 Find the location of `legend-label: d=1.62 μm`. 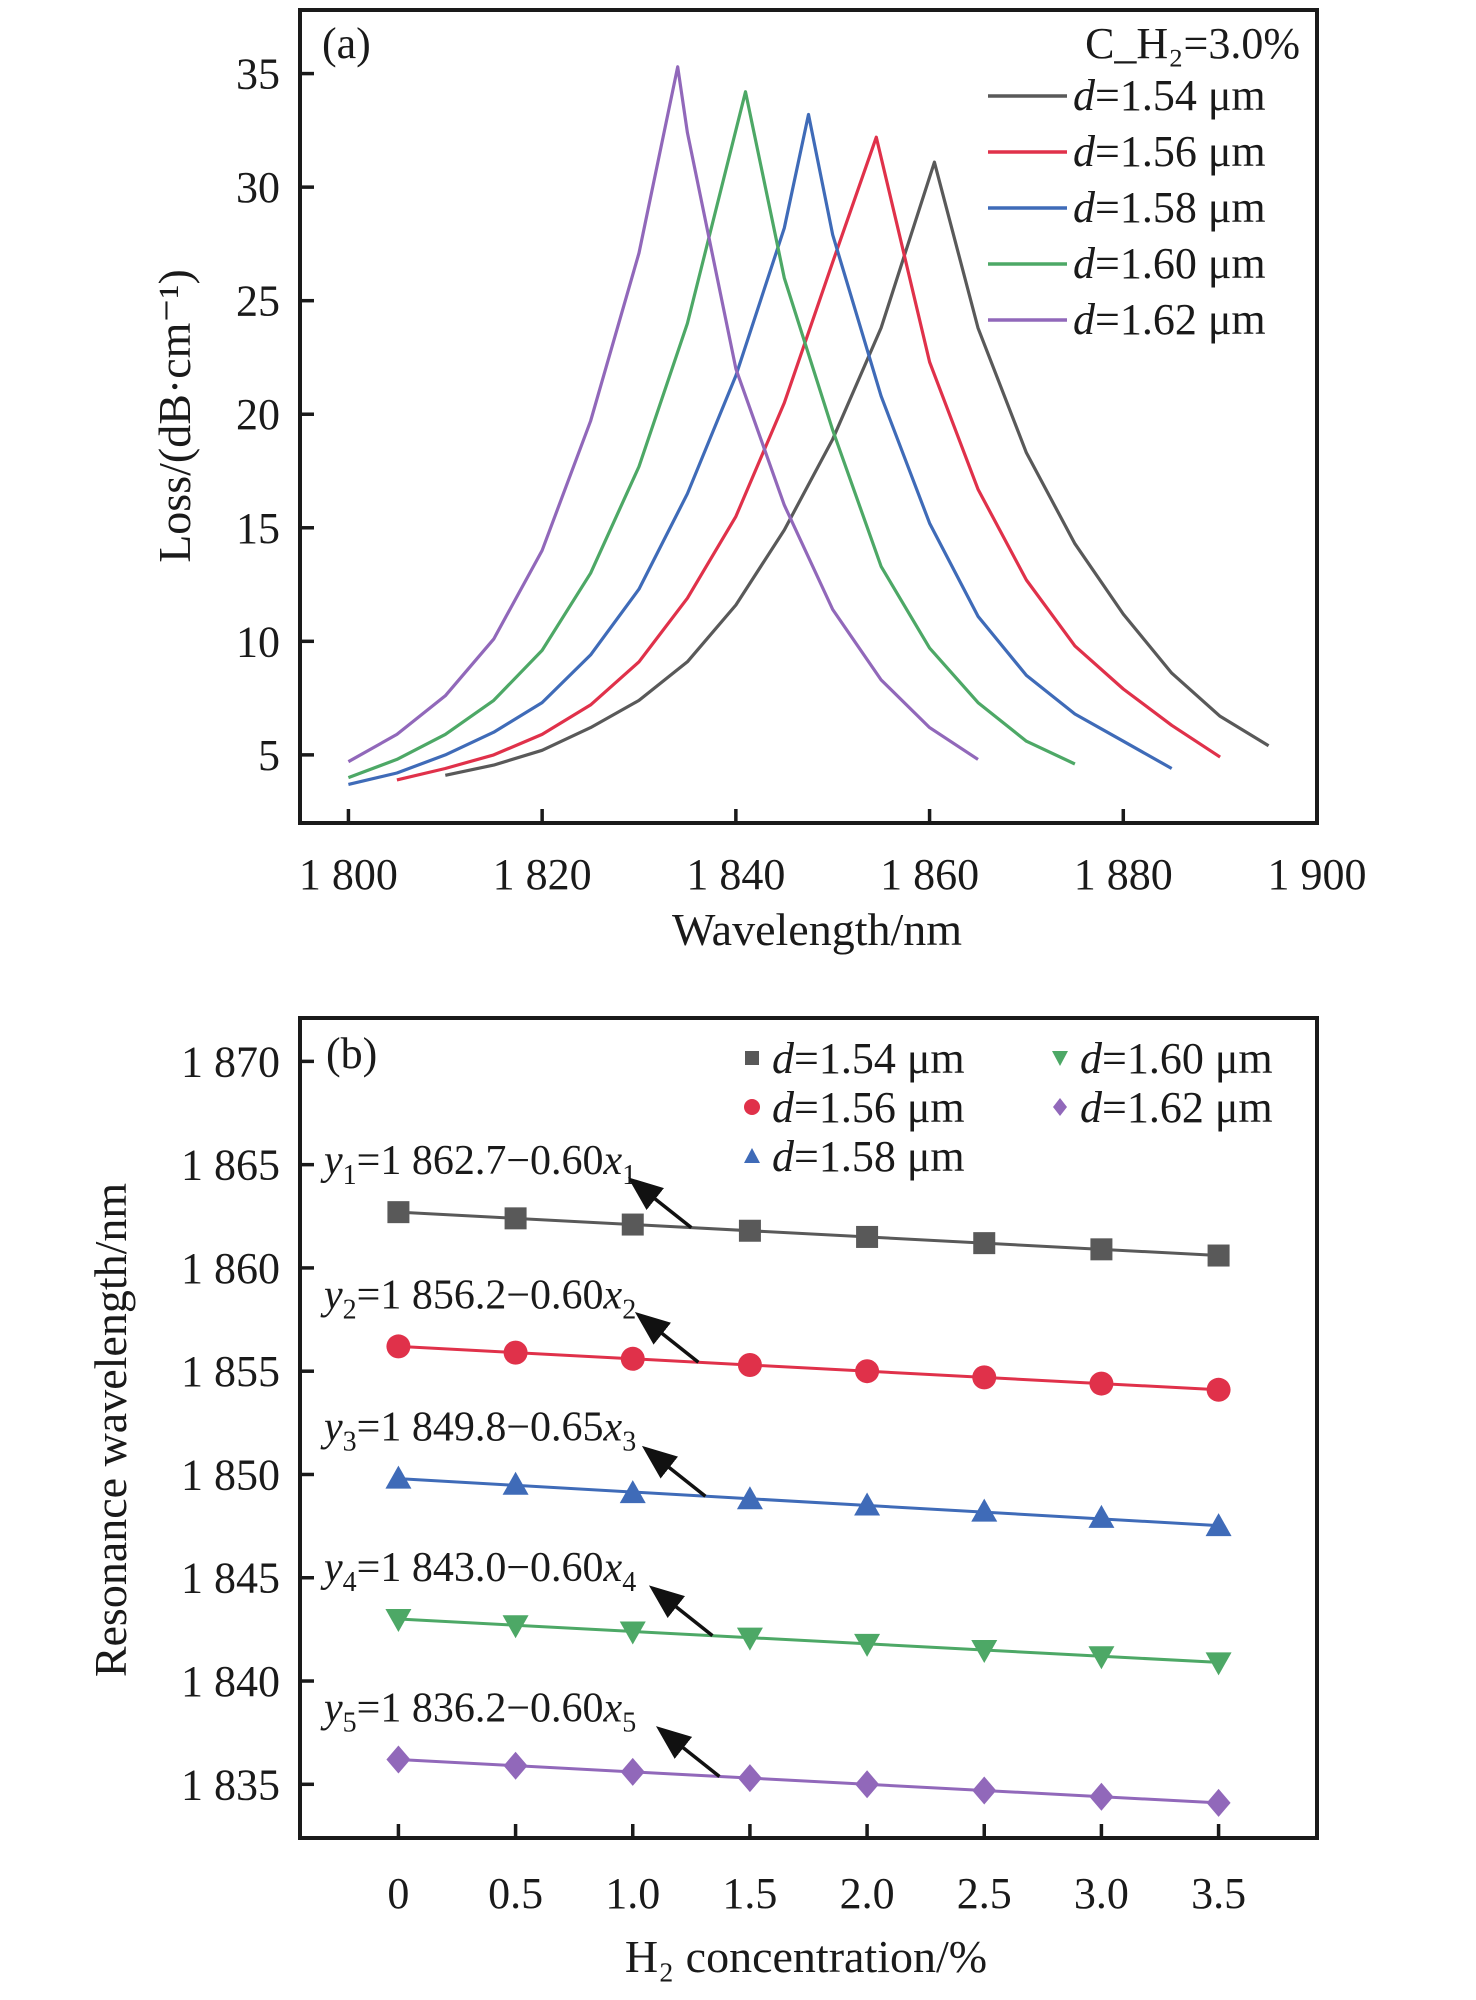

legend-label: d=1.62 μm is located at coordinates (1176, 1107).